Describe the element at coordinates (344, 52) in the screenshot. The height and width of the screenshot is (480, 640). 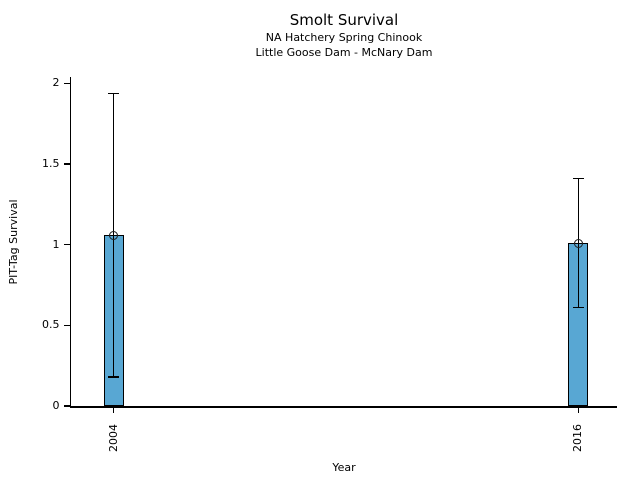
I see `chart-subtitle-line2: Little Goose Dam - McNary Dam` at that location.